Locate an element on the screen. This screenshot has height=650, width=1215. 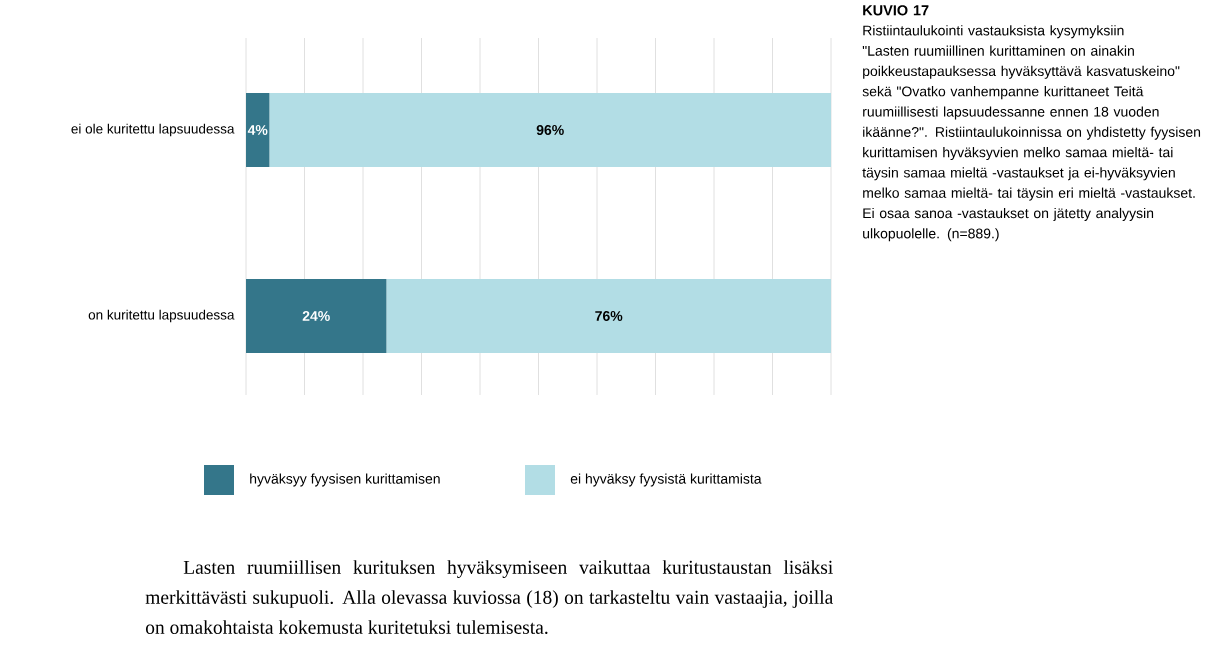
data-label: 76% is located at coordinates (609, 316).